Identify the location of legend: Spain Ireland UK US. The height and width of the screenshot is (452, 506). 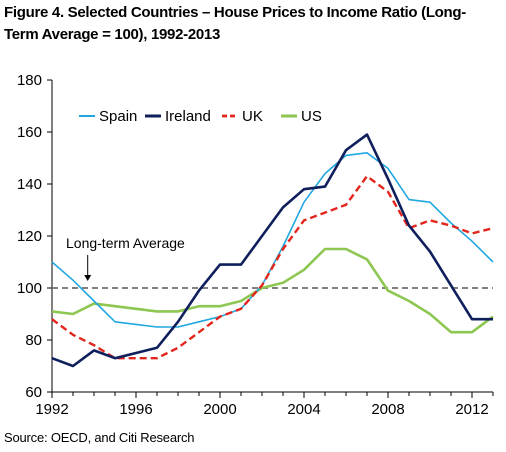
(200, 116).